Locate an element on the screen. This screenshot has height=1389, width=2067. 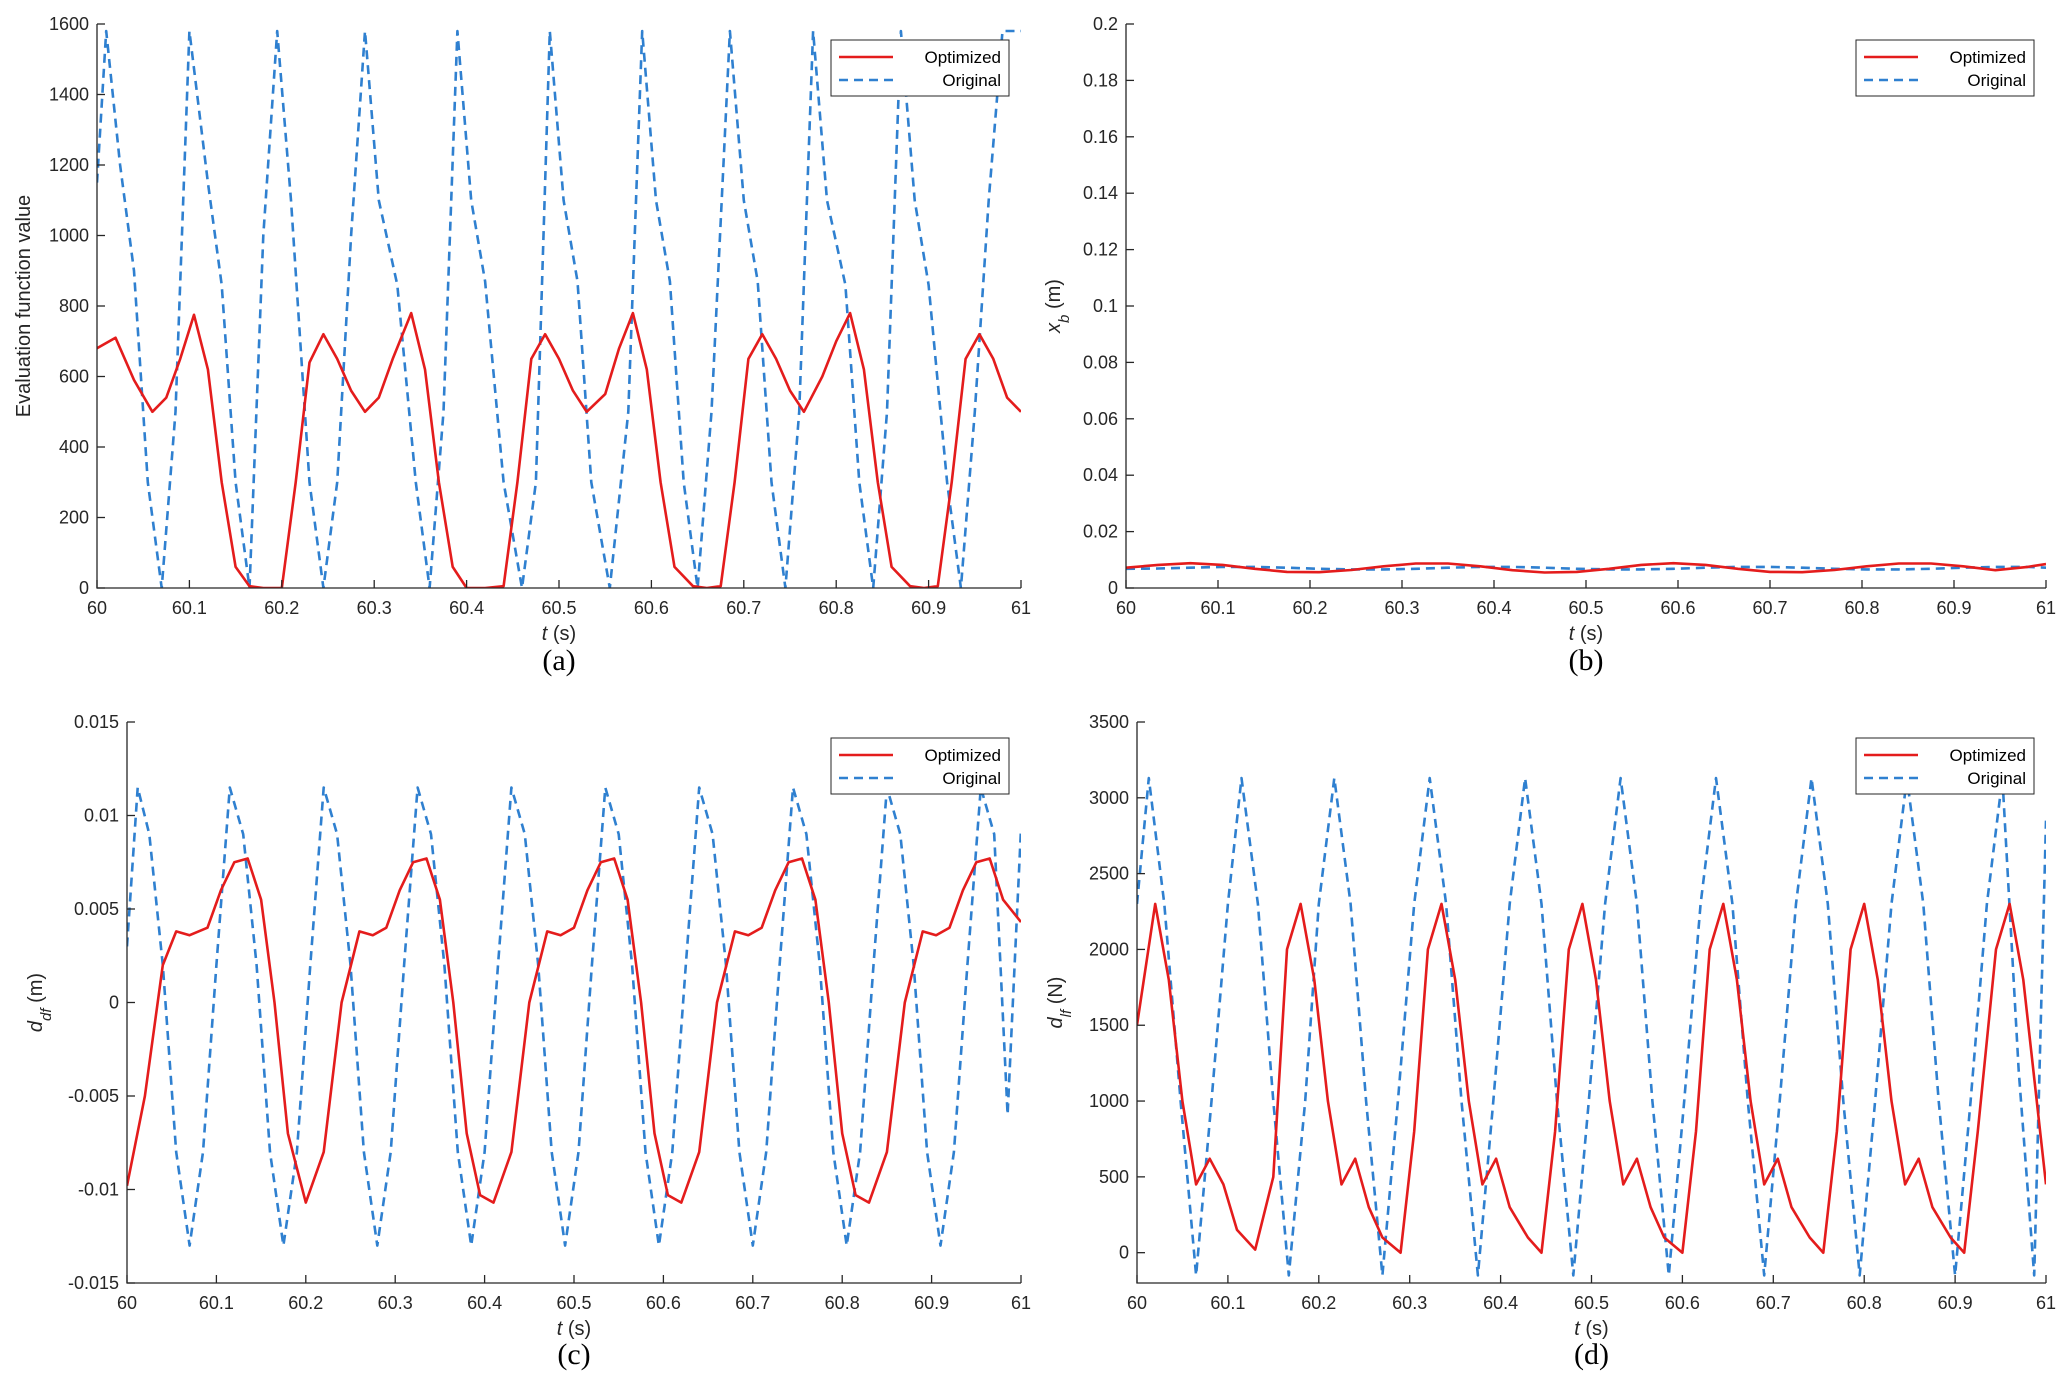
y-tick-label: 0.1 is located at coordinates (1105, 306).